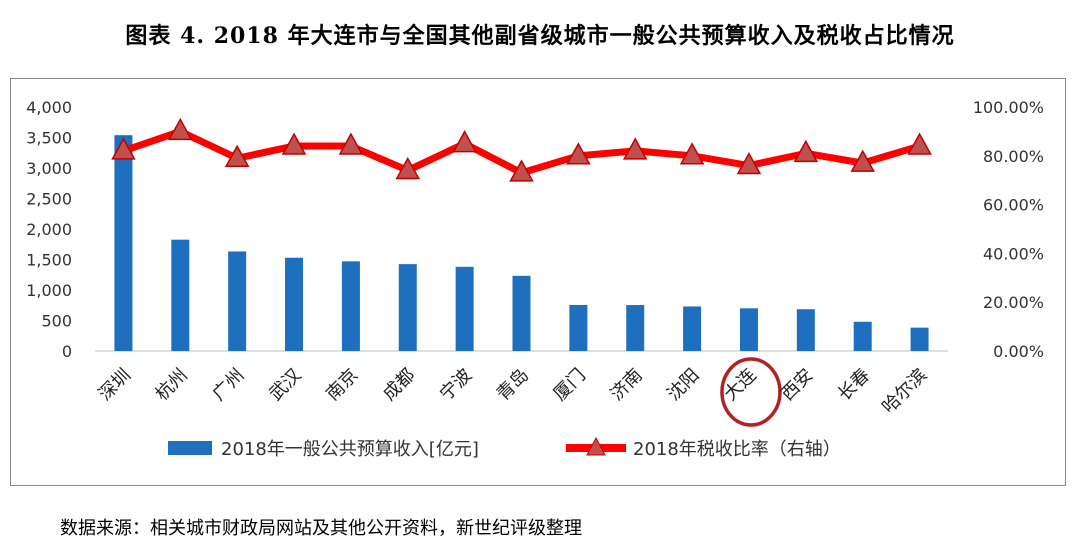 This screenshot has width=1080, height=548. What do you see at coordinates (49, 138) in the screenshot?
I see `y-tick-label: 3,500` at bounding box center [49, 138].